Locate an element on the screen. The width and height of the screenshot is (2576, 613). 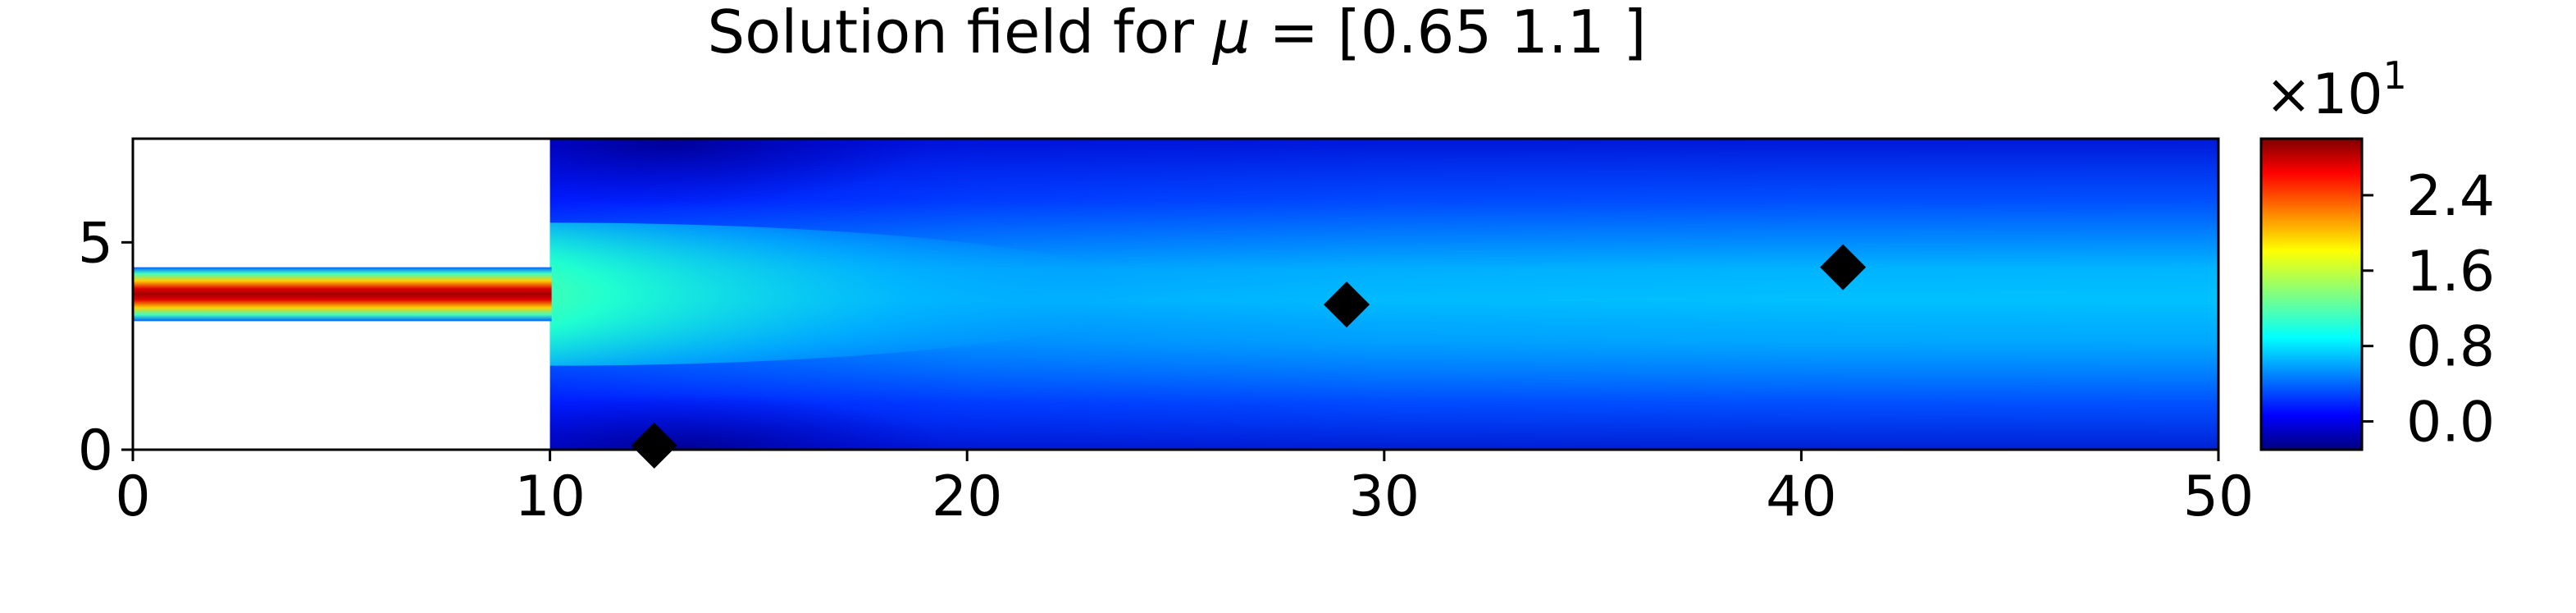
mu-symbol: μ is located at coordinates (1231, 33).